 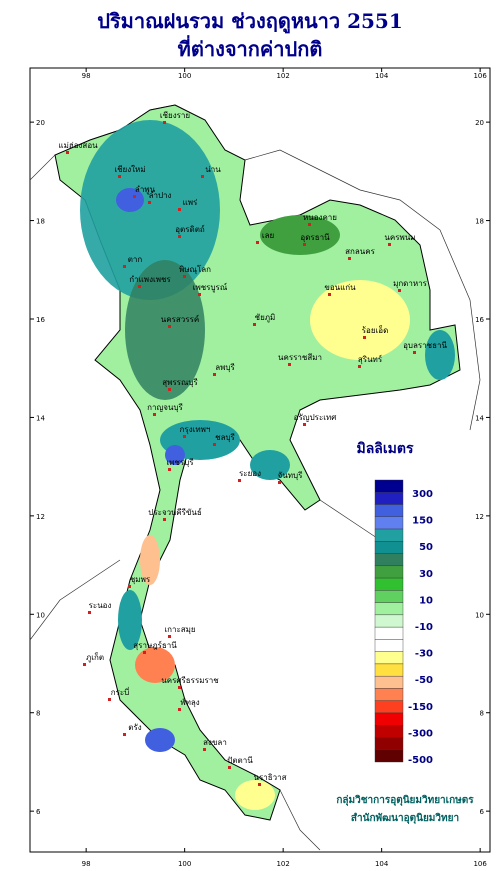 I want to click on province-label: กำแพงเพชร, so click(x=150, y=279).